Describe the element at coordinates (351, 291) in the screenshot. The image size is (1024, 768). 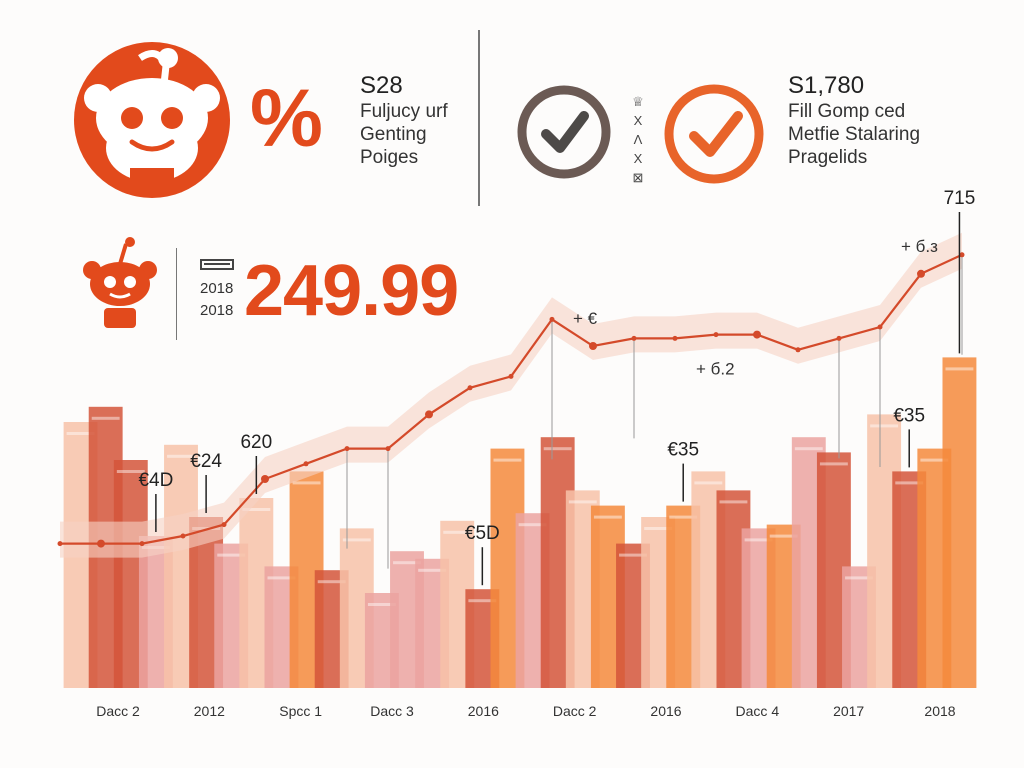
I see `highlight-value: 249.99` at that location.